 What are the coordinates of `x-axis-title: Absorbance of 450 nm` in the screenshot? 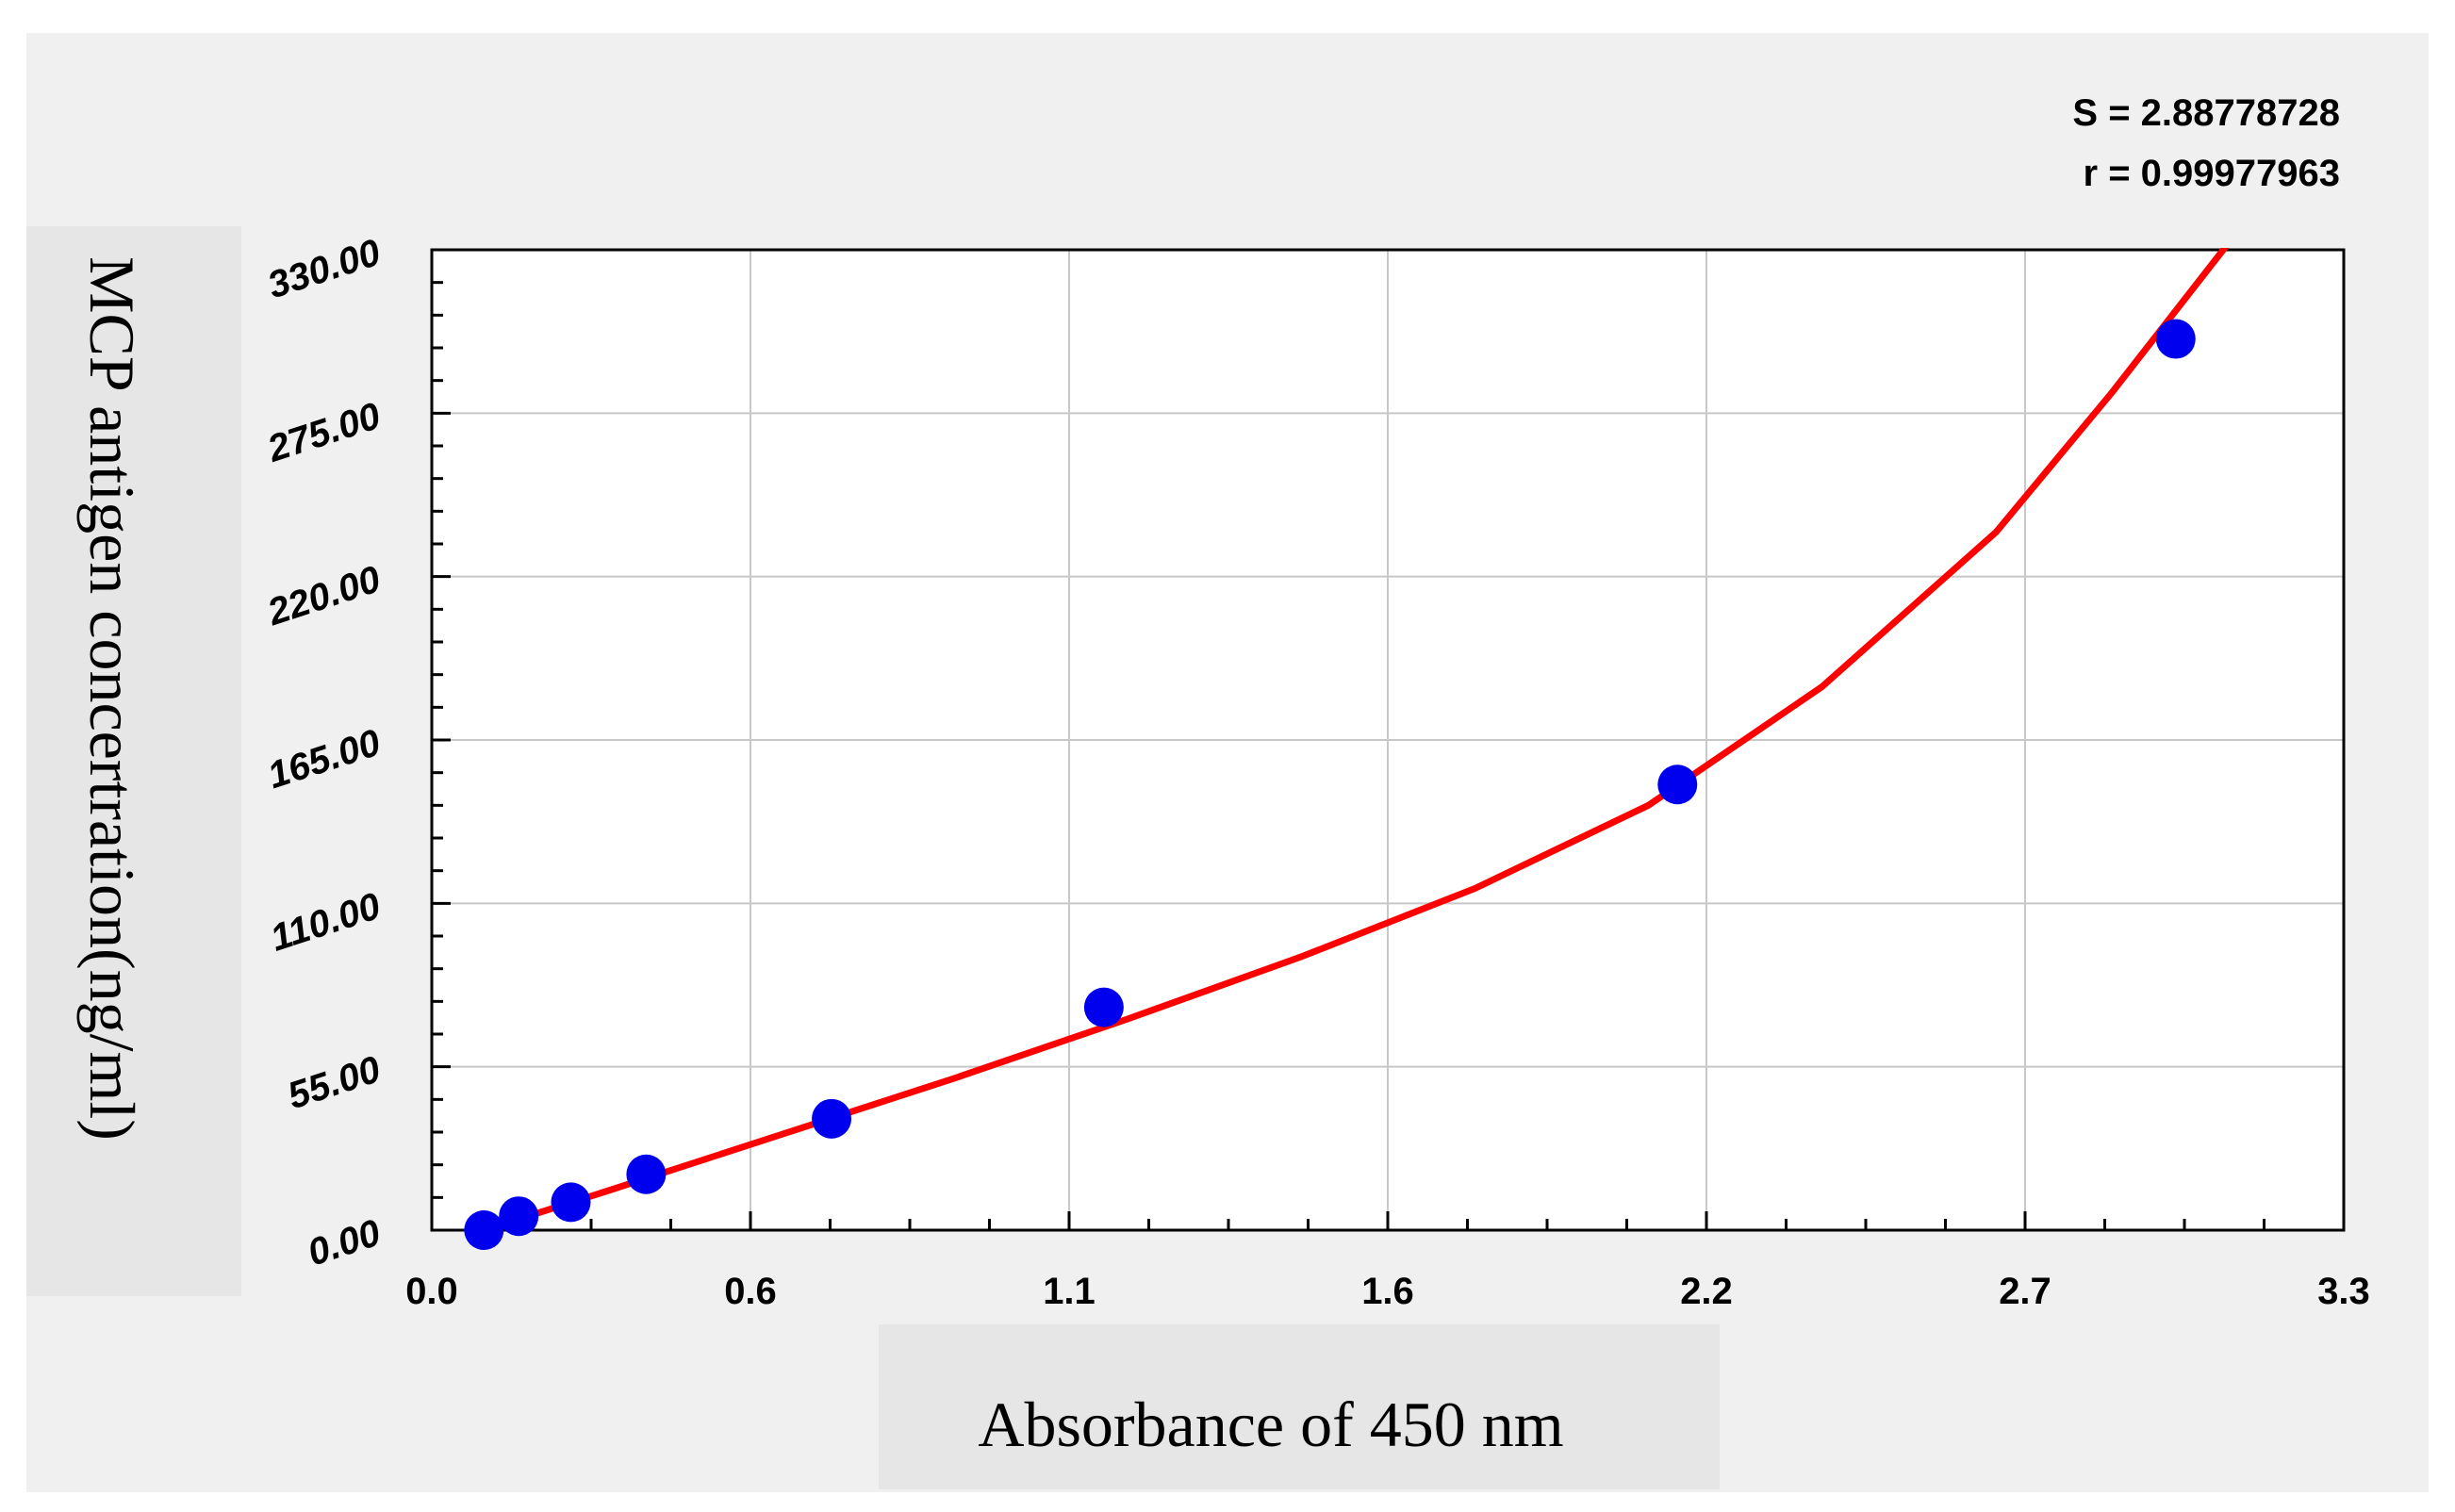 It's located at (1270, 1425).